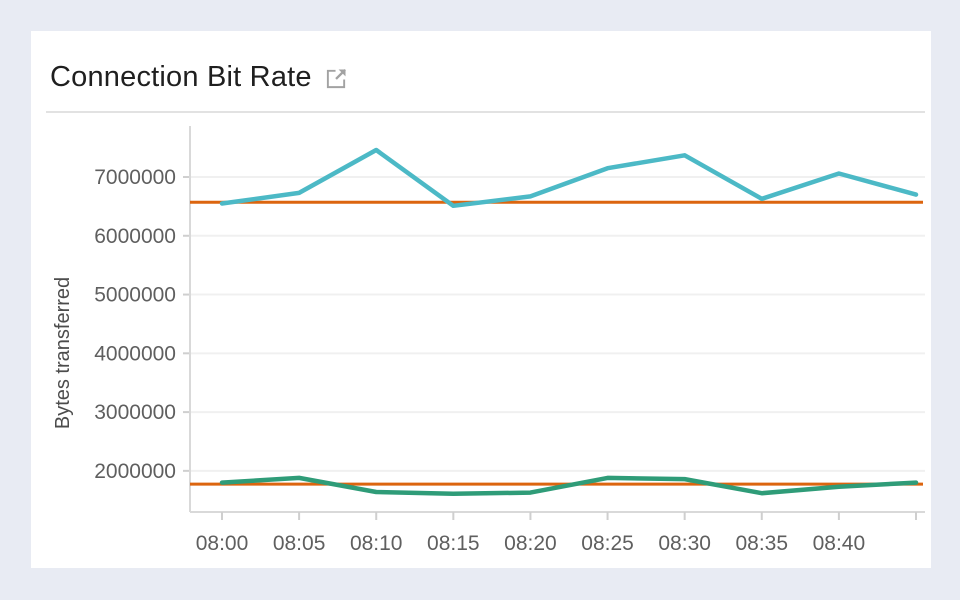 The height and width of the screenshot is (600, 960). I want to click on x-tick-label: 08:00, so click(222, 543).